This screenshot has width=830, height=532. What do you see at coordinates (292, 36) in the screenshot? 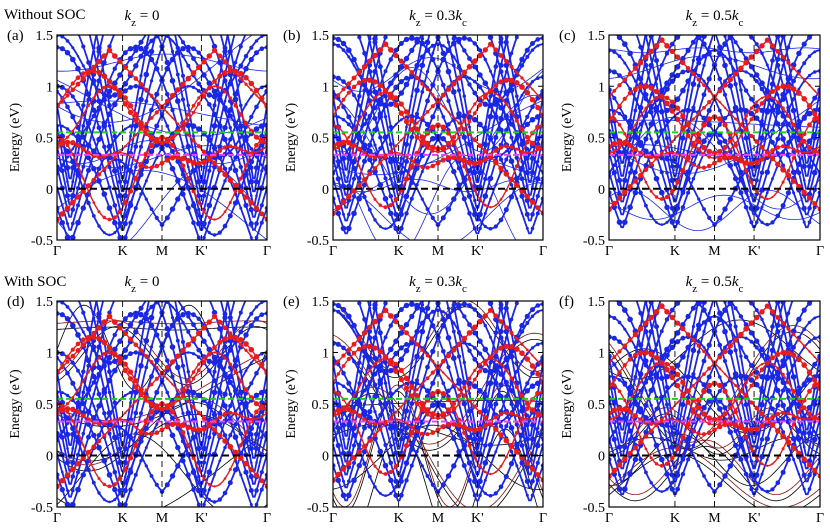
I see `panel-label: (b)` at bounding box center [292, 36].